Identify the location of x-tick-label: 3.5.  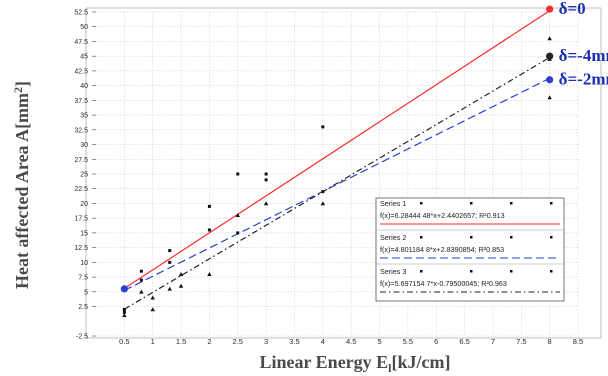
(294, 341).